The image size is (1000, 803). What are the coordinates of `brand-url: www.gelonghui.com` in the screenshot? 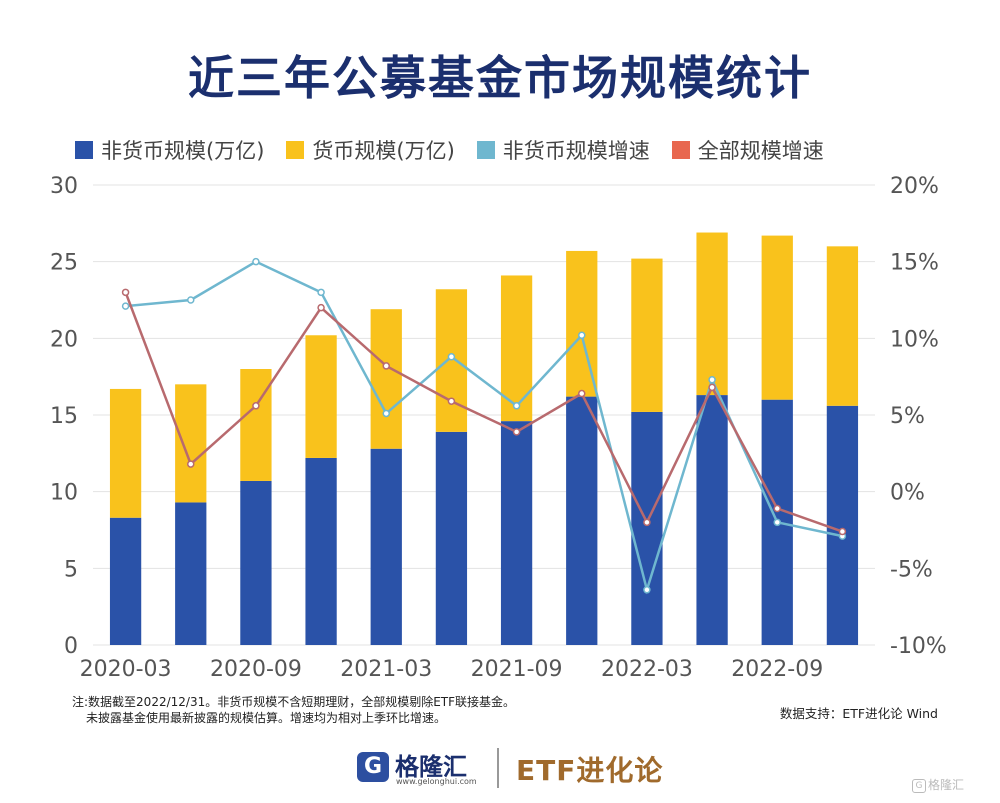 It's located at (436, 781).